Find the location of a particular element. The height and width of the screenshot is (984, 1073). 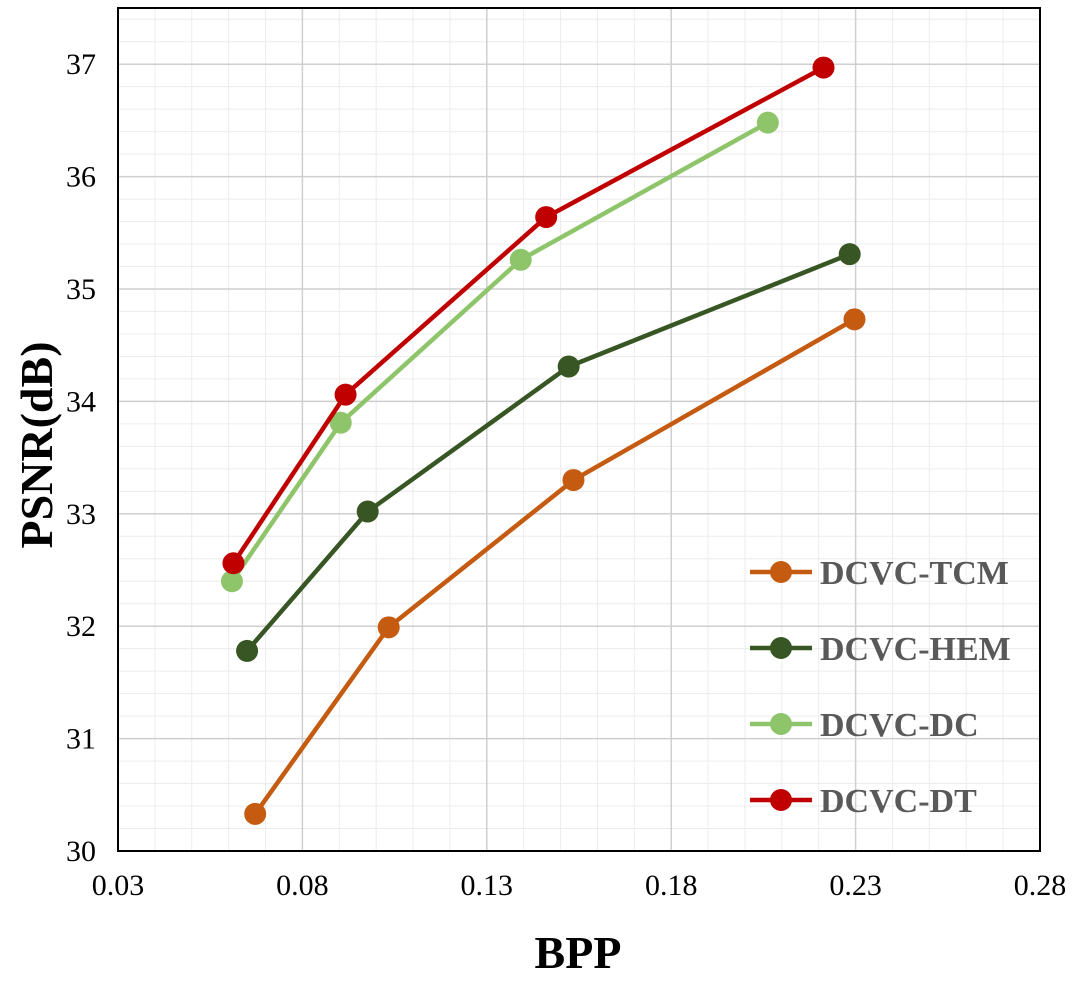

y-tick-label: 31 is located at coordinates (81, 739).